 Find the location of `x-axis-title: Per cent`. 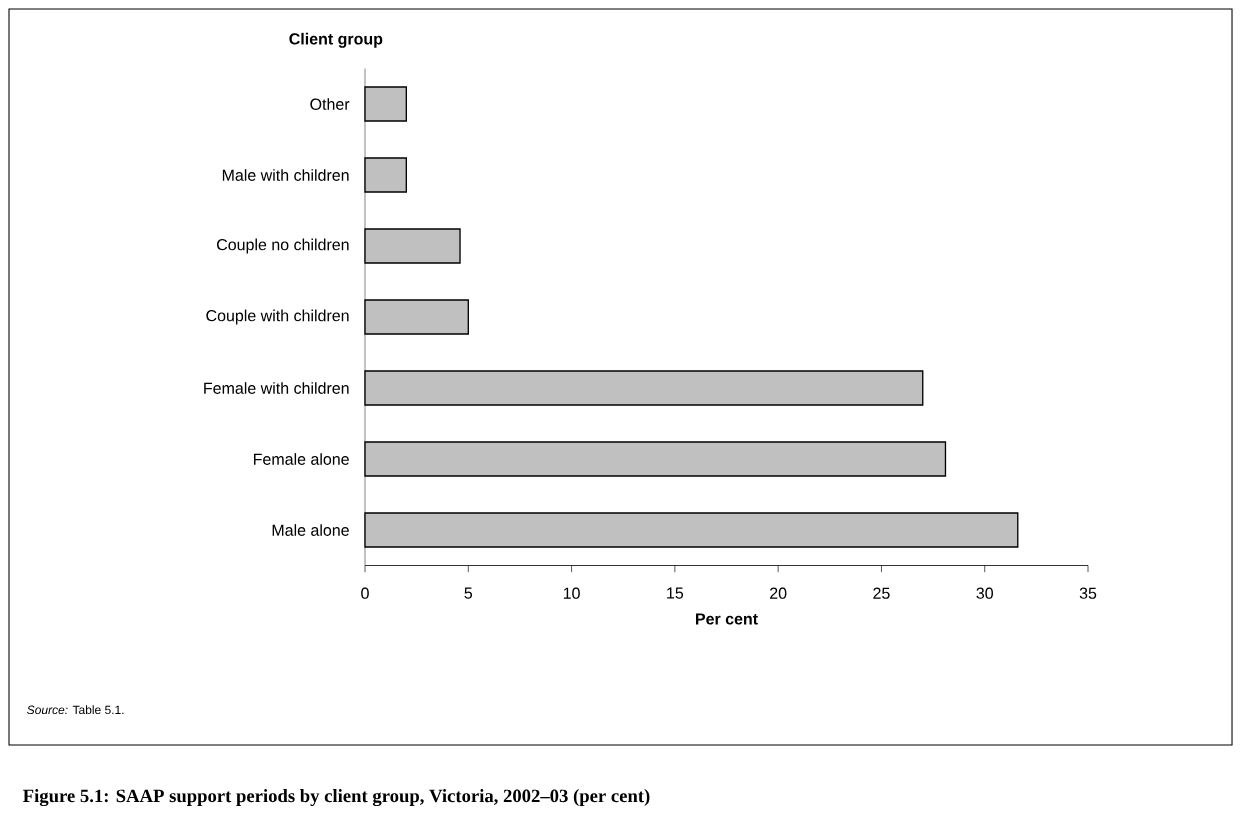

x-axis-title: Per cent is located at coordinates (727, 619).